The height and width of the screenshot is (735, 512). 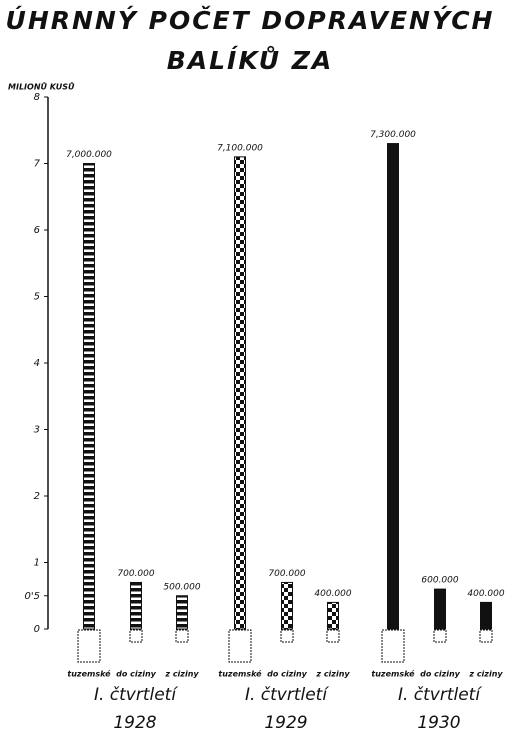 What do you see at coordinates (37, 496) in the screenshot?
I see `y-tick-label: 2` at bounding box center [37, 496].